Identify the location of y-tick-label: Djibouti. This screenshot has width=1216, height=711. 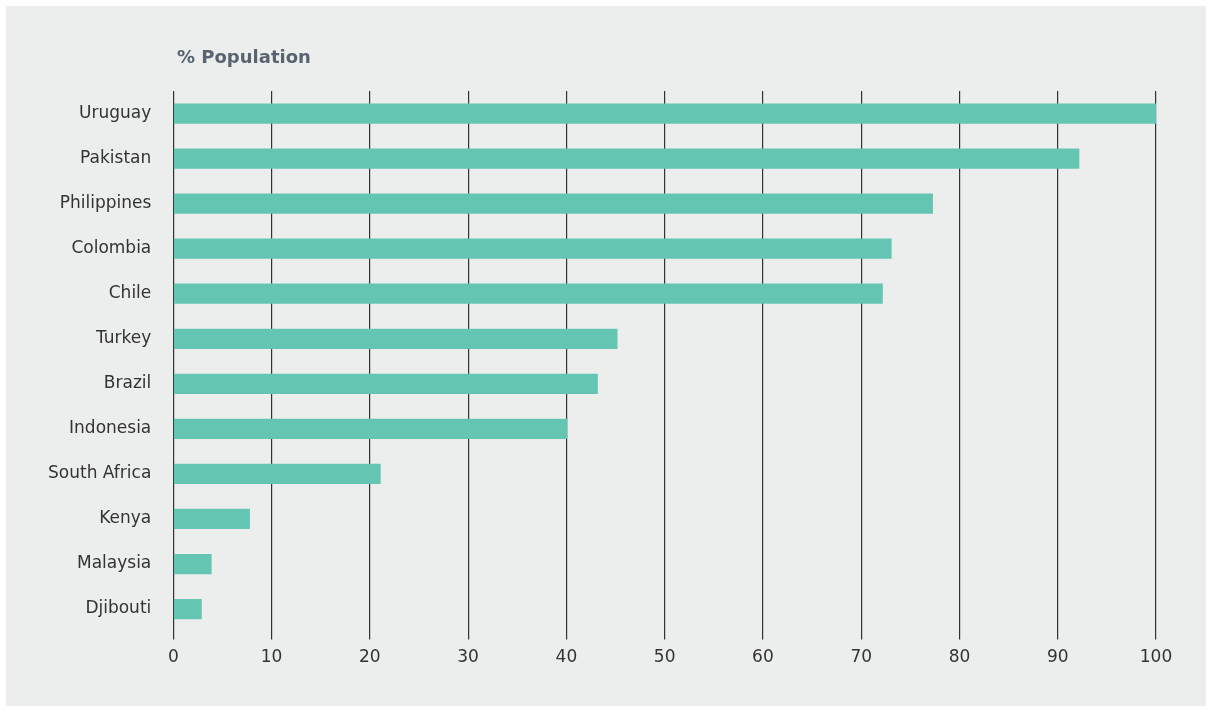
(118, 607).